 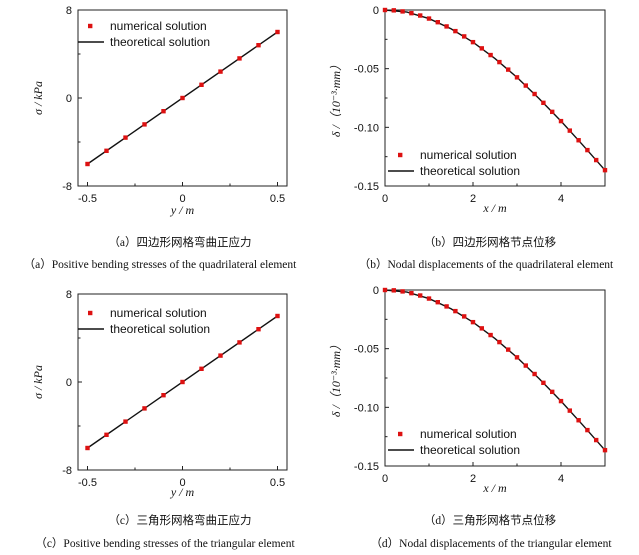 What do you see at coordinates (490, 243) in the screenshot?
I see `caption-b-cn: （b）四边形网格节点位移` at bounding box center [490, 243].